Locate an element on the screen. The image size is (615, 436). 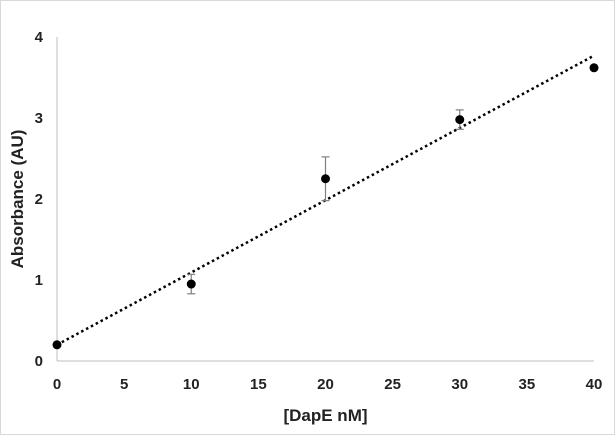
x-tick-label: 20 is located at coordinates (325, 384).